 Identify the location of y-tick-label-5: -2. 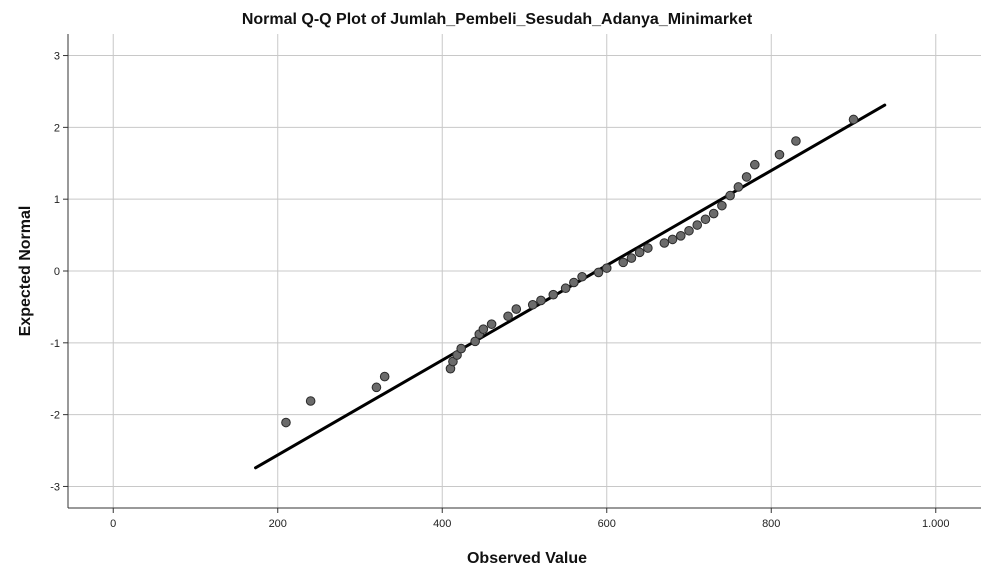
(55, 416).